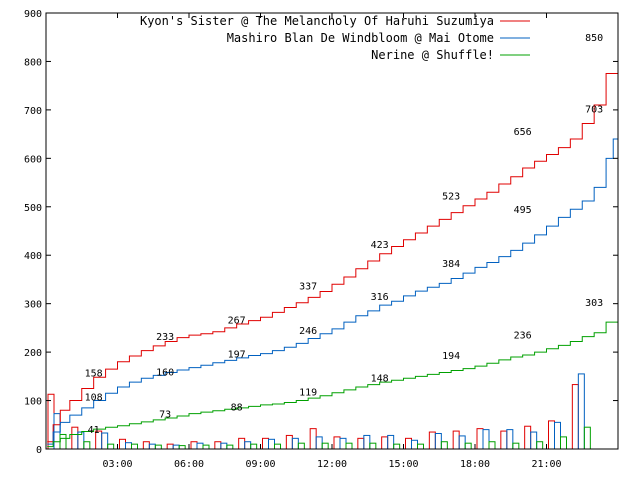 Image resolution: width=640 pixels, height=480 pixels. I want to click on point-label: 148, so click(380, 378).